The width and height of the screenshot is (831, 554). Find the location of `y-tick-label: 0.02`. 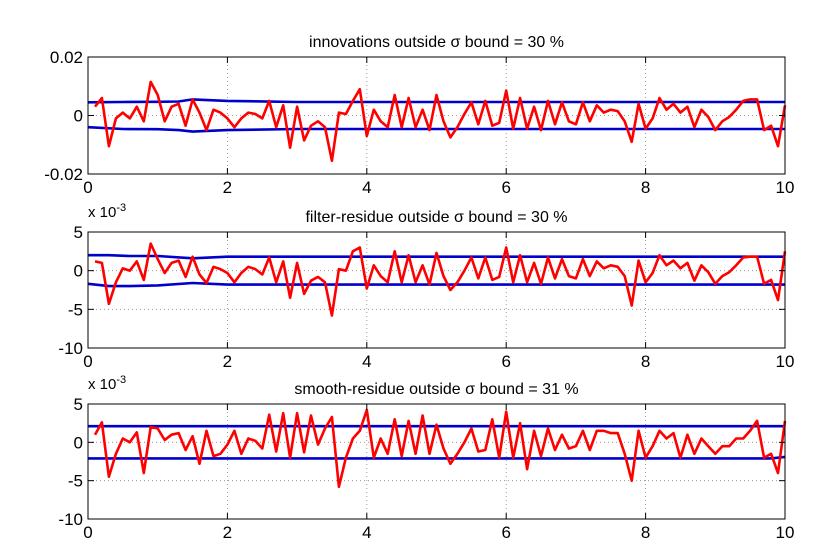

y-tick-label: 0.02 is located at coordinates (66, 57).